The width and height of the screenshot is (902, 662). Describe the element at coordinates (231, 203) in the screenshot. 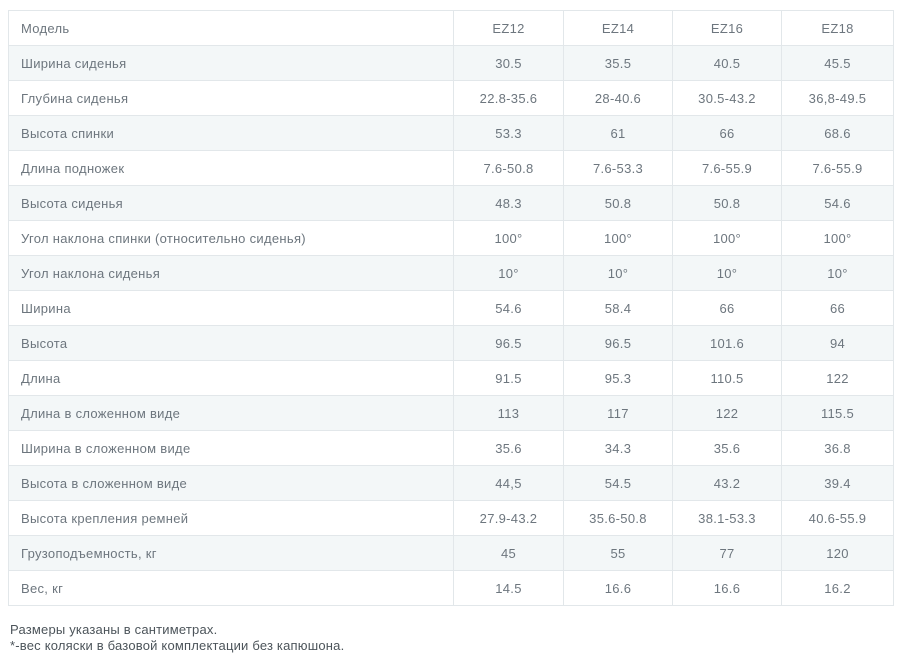

I see `row-label: Высота сиденья` at that location.